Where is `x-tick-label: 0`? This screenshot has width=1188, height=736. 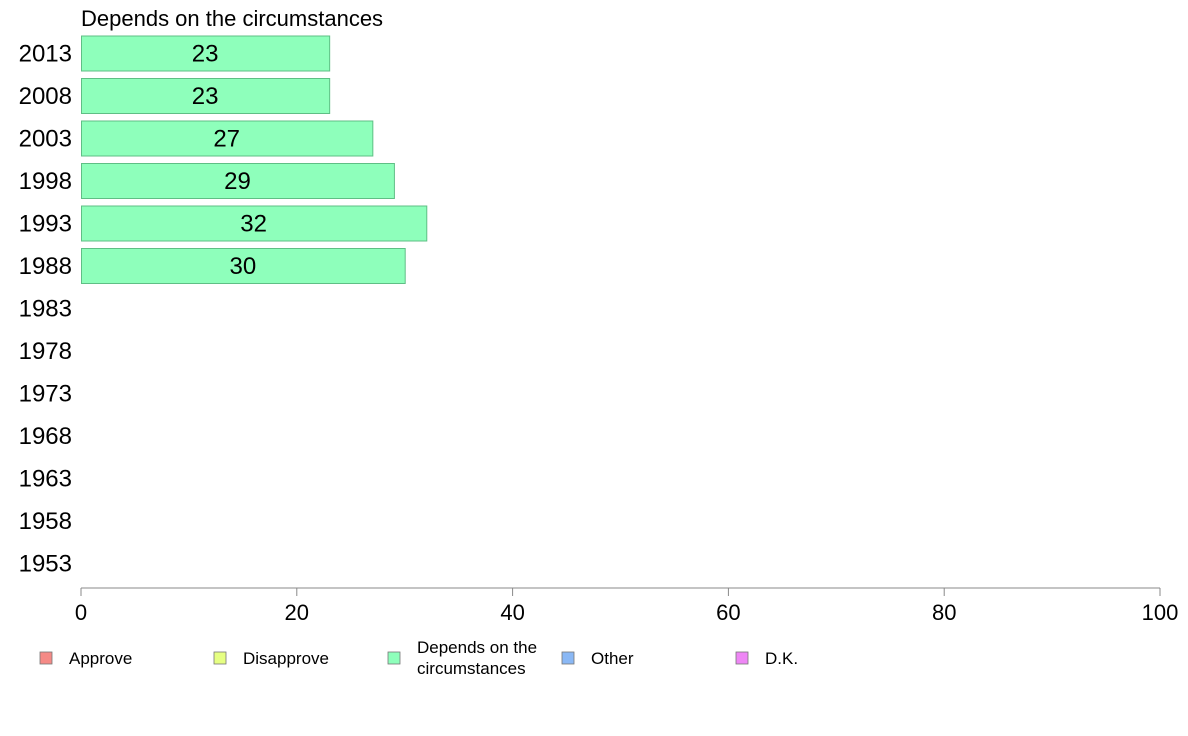
x-tick-label: 0 is located at coordinates (81, 612).